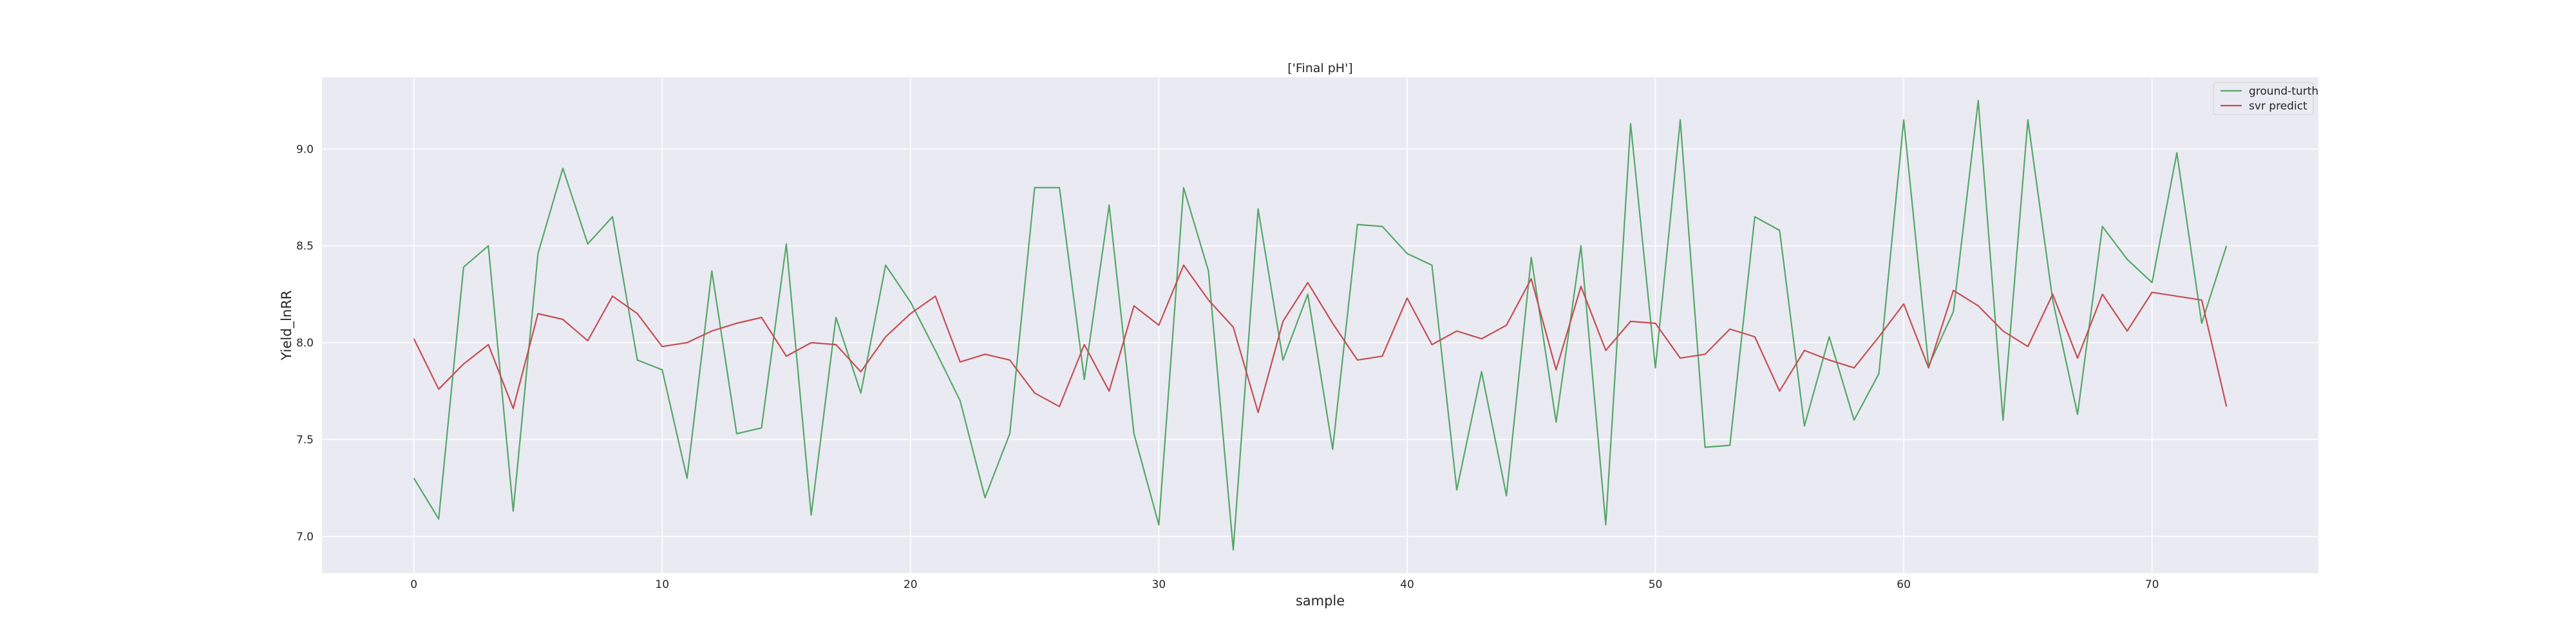 The height and width of the screenshot is (644, 2576). Describe the element at coordinates (305, 538) in the screenshot. I see `y-tick-label: 7.0` at that location.